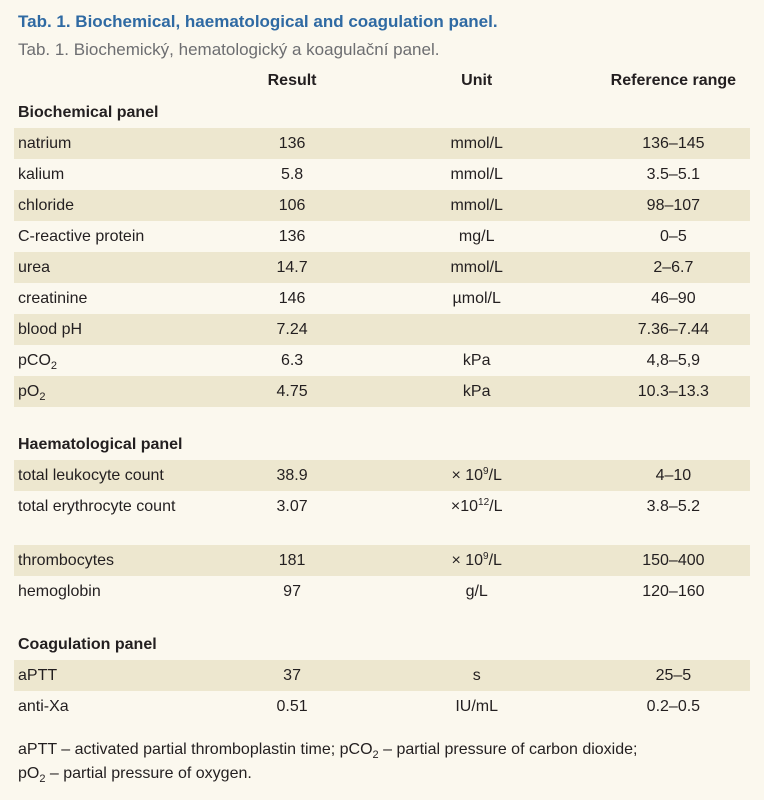  What do you see at coordinates (382, 675) in the screenshot?
I see `table-row: aPTT 37 s 25–5` at bounding box center [382, 675].